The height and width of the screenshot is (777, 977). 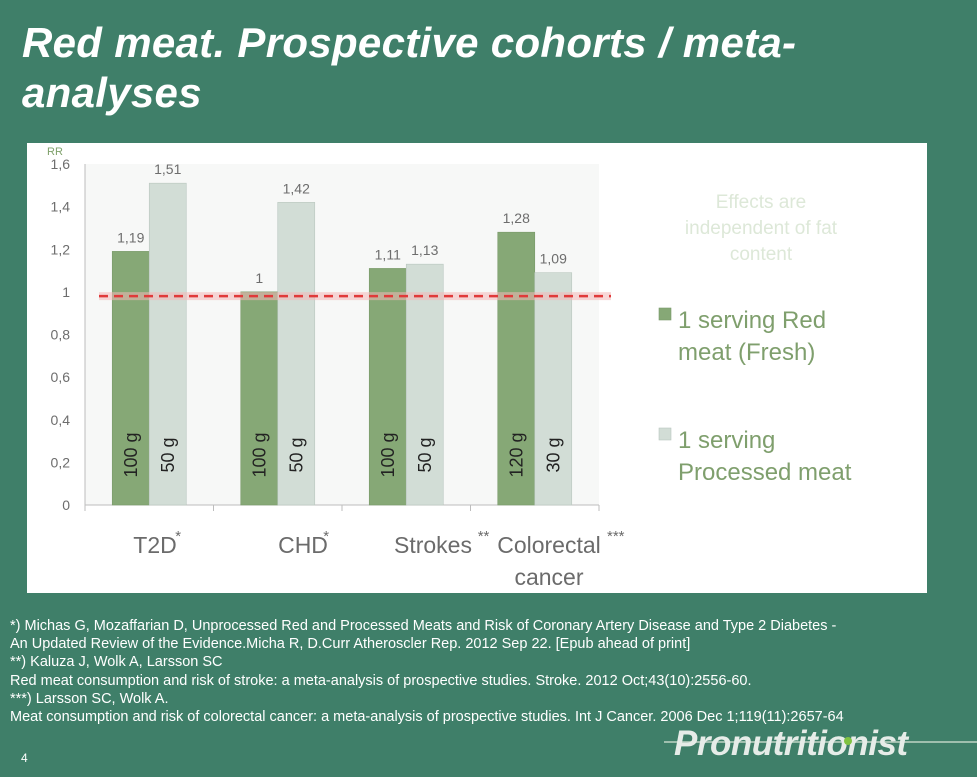 I want to click on annotation-text: Effects are, so click(x=761, y=202).